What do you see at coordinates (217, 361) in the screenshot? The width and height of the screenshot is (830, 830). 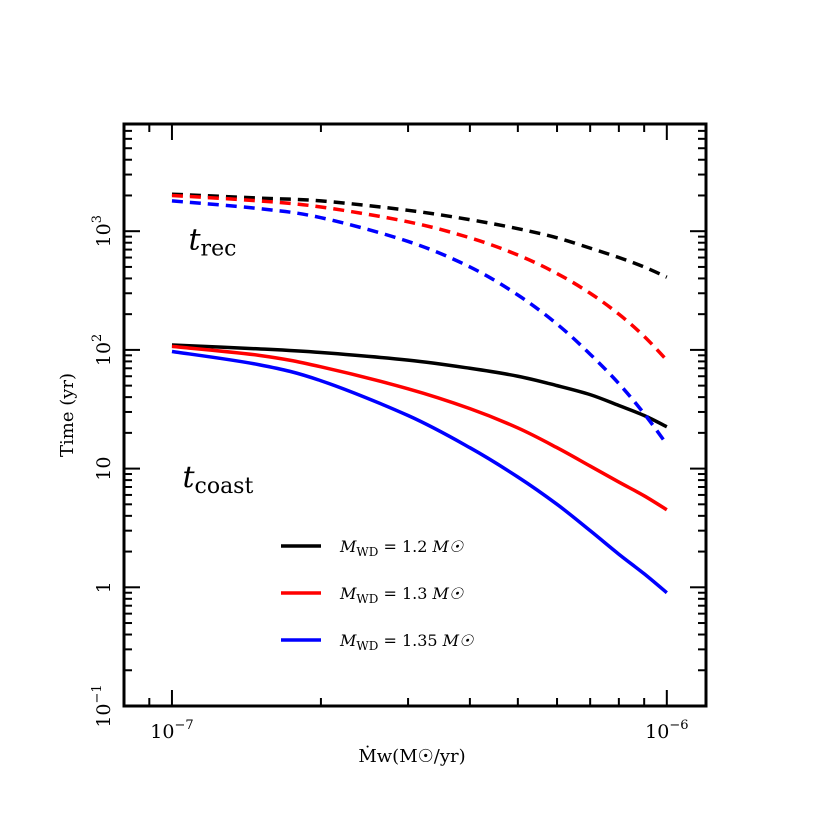 I see `annotations: trec tcoast` at bounding box center [217, 361].